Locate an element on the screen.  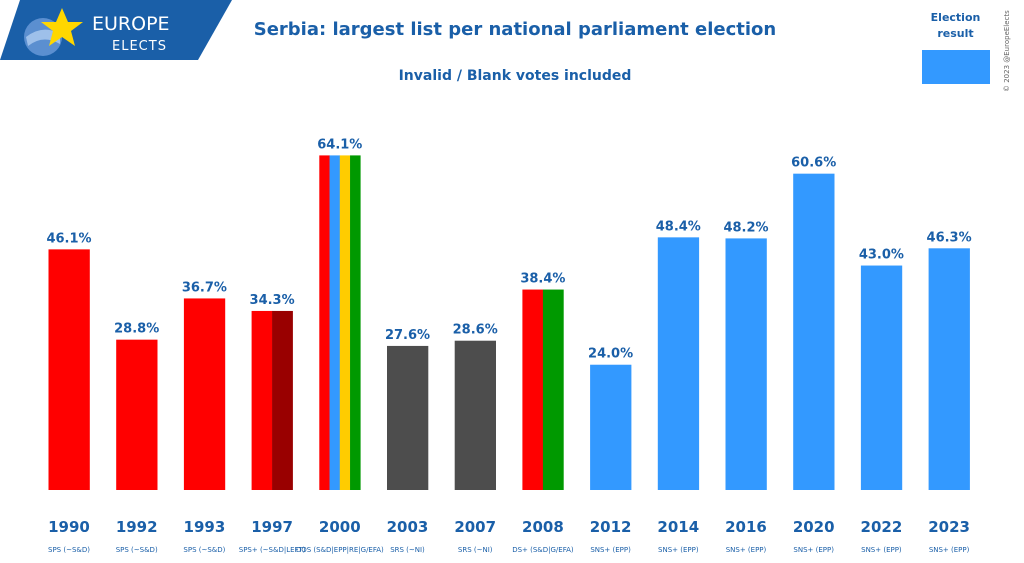
party-label: SPS+ (~S&D|LEFT) is located at coordinates (272, 550).